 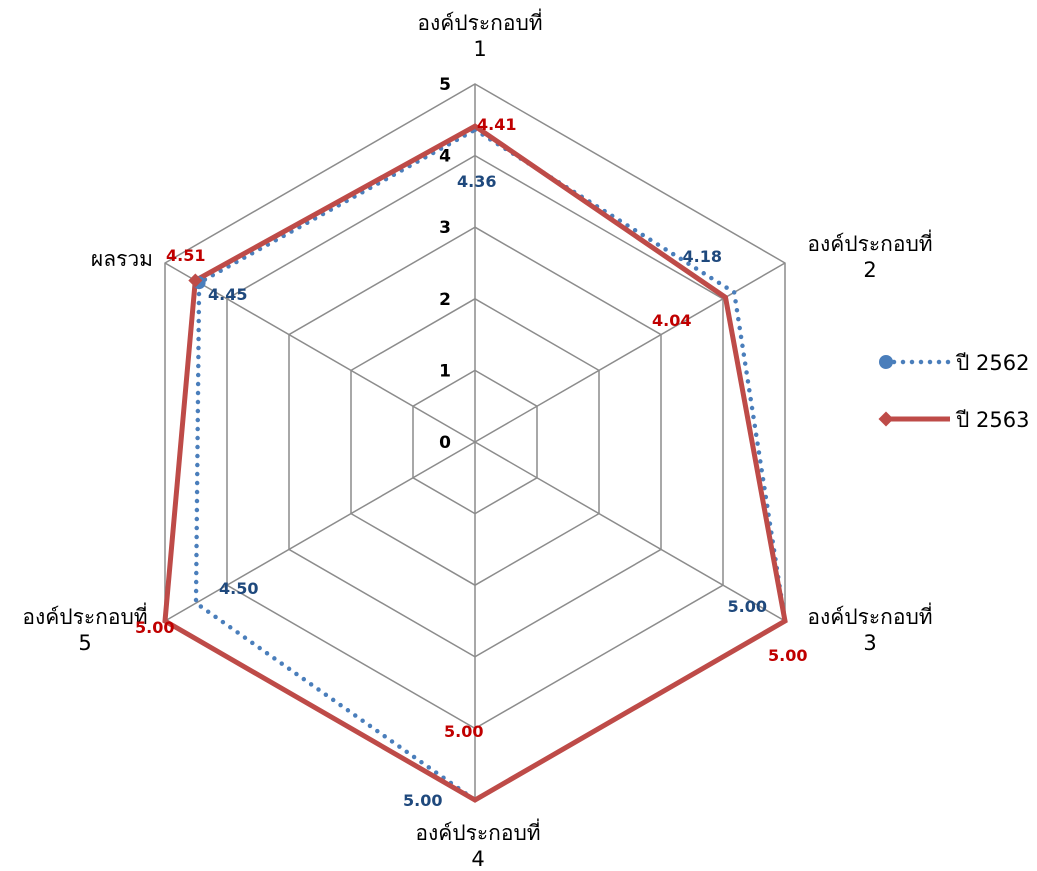 What do you see at coordinates (953, 391) in the screenshot?
I see `legend: ปี 2562 ปี 2563` at bounding box center [953, 391].